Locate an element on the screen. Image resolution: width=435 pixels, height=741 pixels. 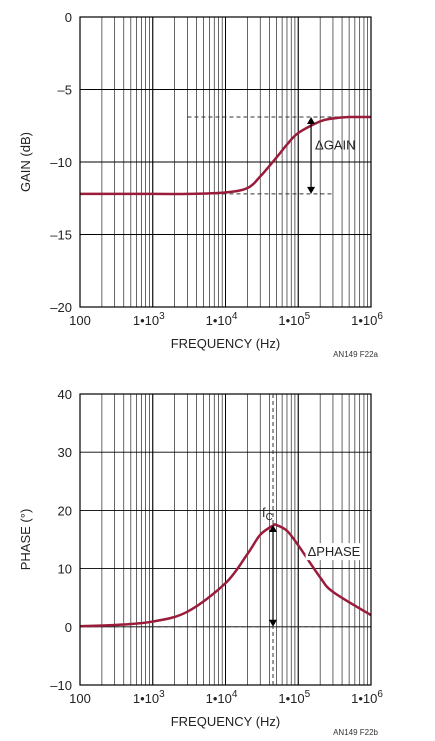
phase-y-tick-label: –10 is located at coordinates (61, 685).